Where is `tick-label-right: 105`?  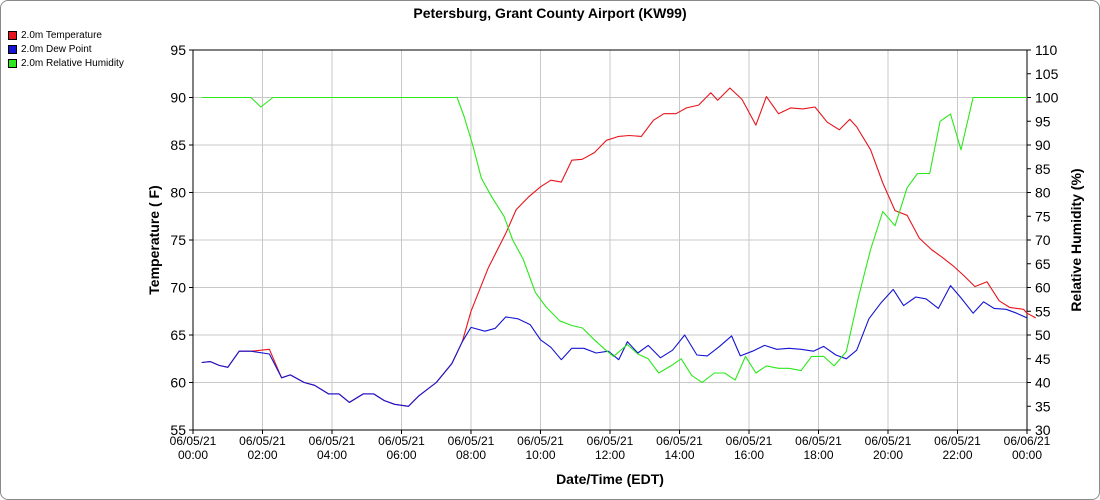
tick-label-right: 105 is located at coordinates (1047, 74).